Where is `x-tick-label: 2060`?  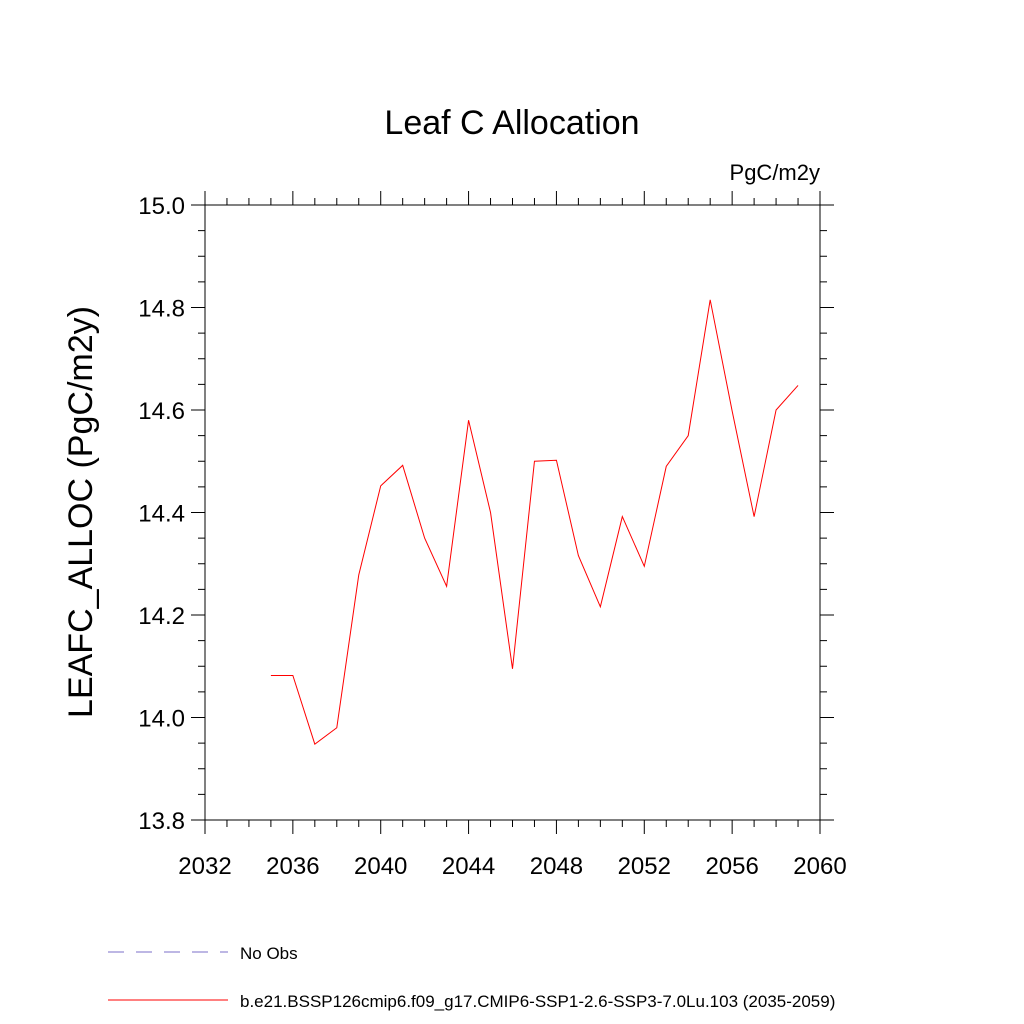
x-tick-label: 2060 is located at coordinates (819, 866).